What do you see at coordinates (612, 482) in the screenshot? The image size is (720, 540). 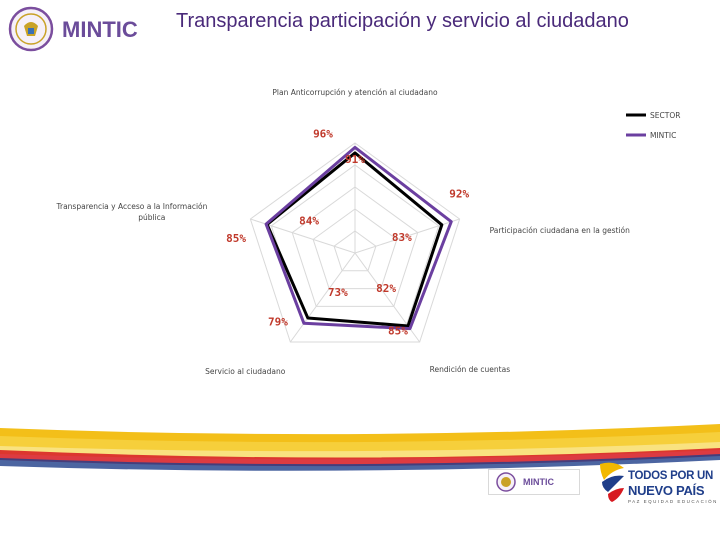 I see `colombia-flag-icon` at bounding box center [612, 482].